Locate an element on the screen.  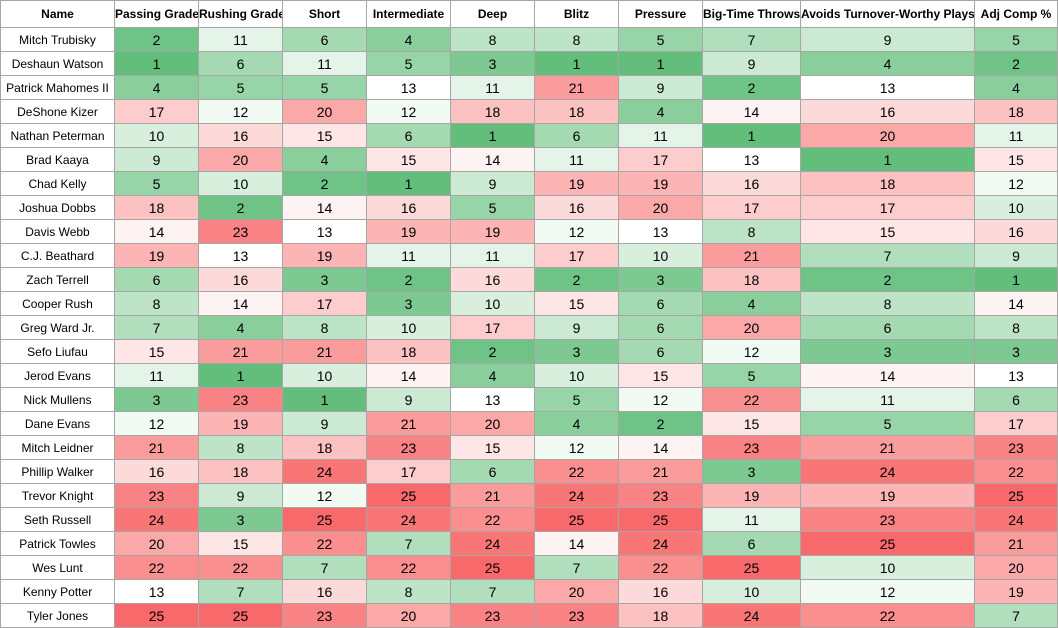
rank-cell-blitz: 24 is located at coordinates (576, 495).